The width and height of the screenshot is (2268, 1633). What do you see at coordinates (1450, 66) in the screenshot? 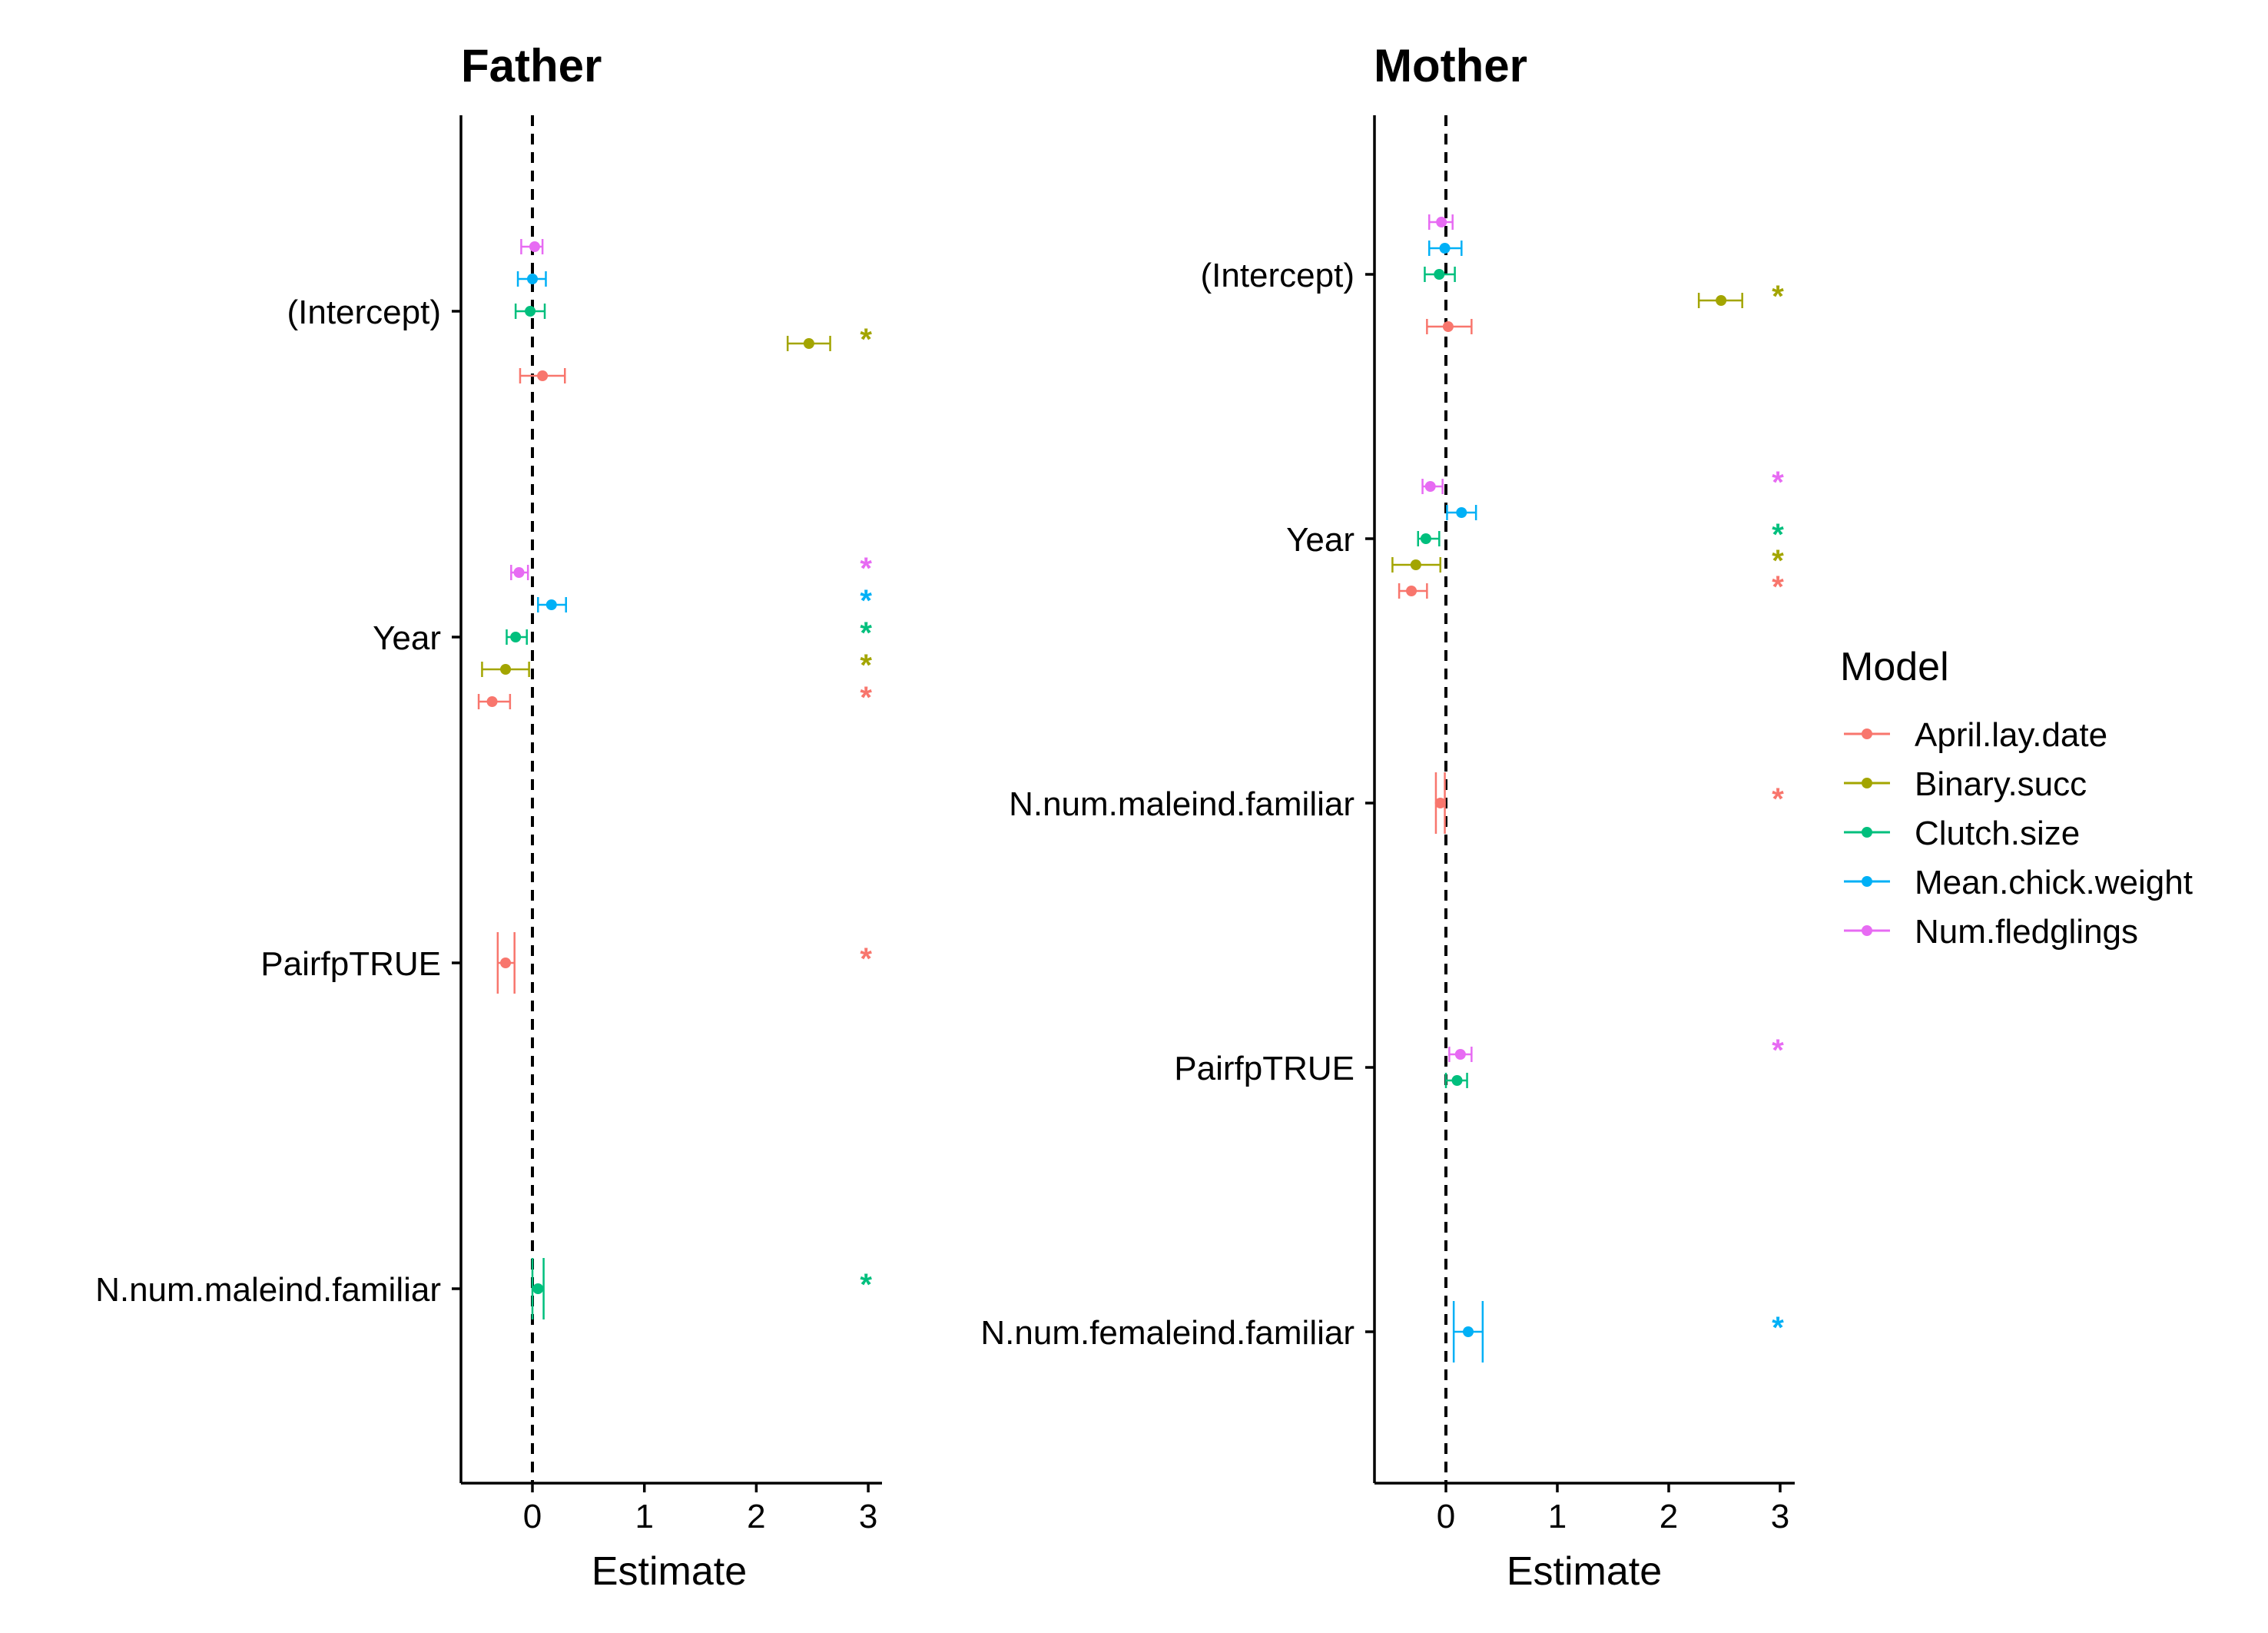
I see `mother-panel-title: Mother` at bounding box center [1450, 66].